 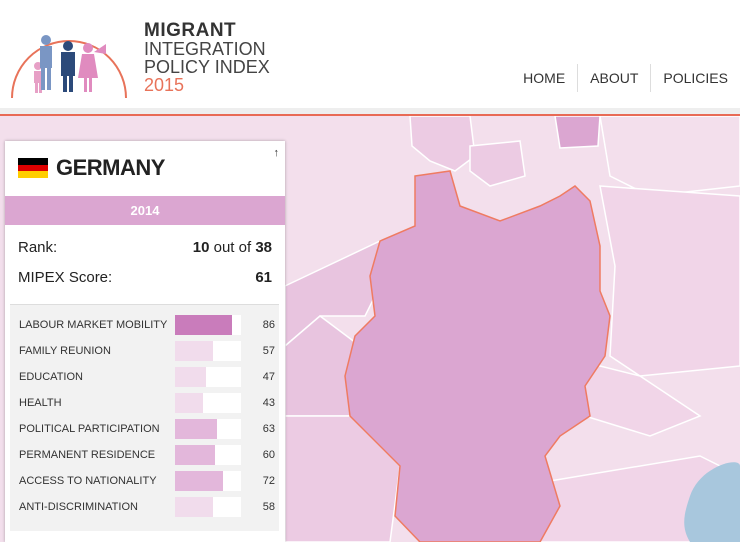 What do you see at coordinates (370, 115) in the screenshot?
I see `header-accent-line` at bounding box center [370, 115].